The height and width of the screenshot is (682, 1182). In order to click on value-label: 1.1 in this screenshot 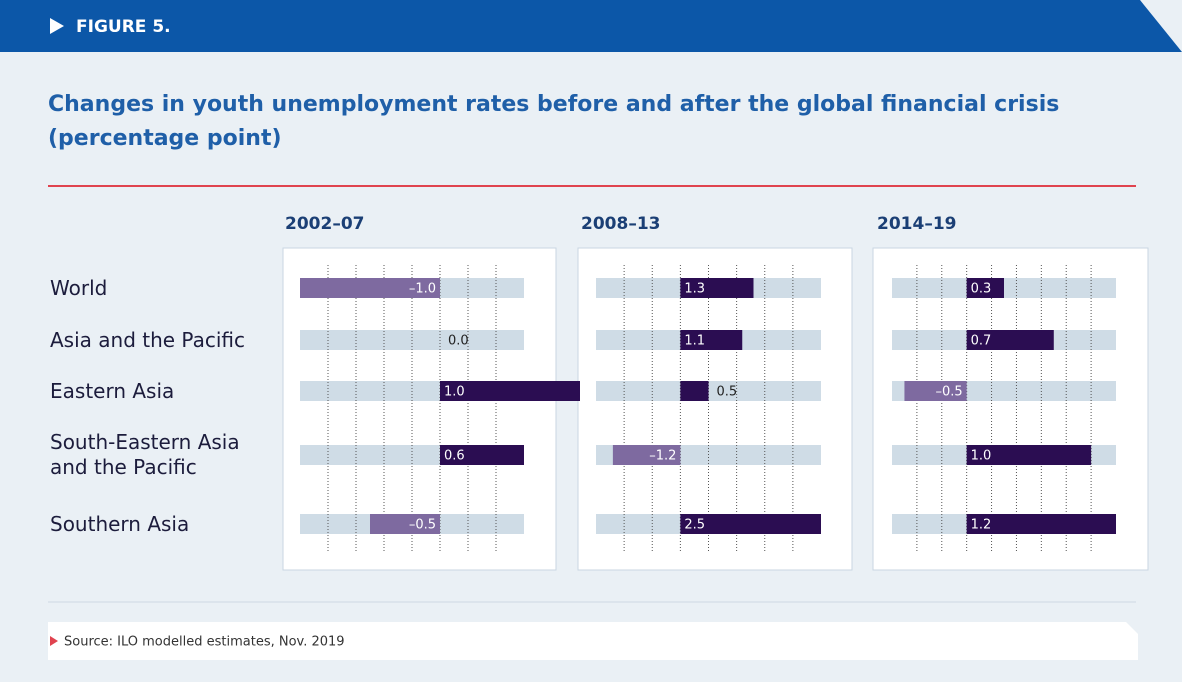, I will do `click(694, 341)`.